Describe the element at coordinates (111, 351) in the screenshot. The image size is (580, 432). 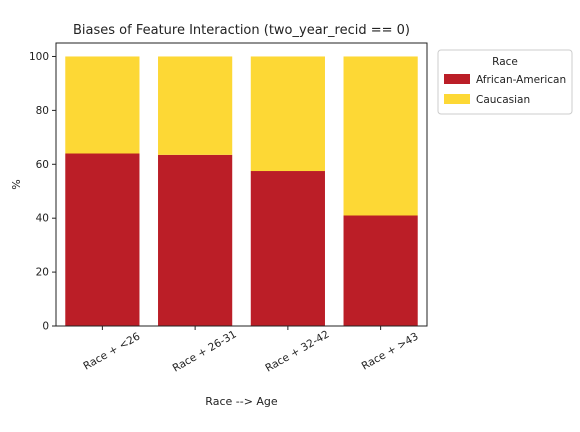
I see `x-tick-label: Race + <26` at that location.